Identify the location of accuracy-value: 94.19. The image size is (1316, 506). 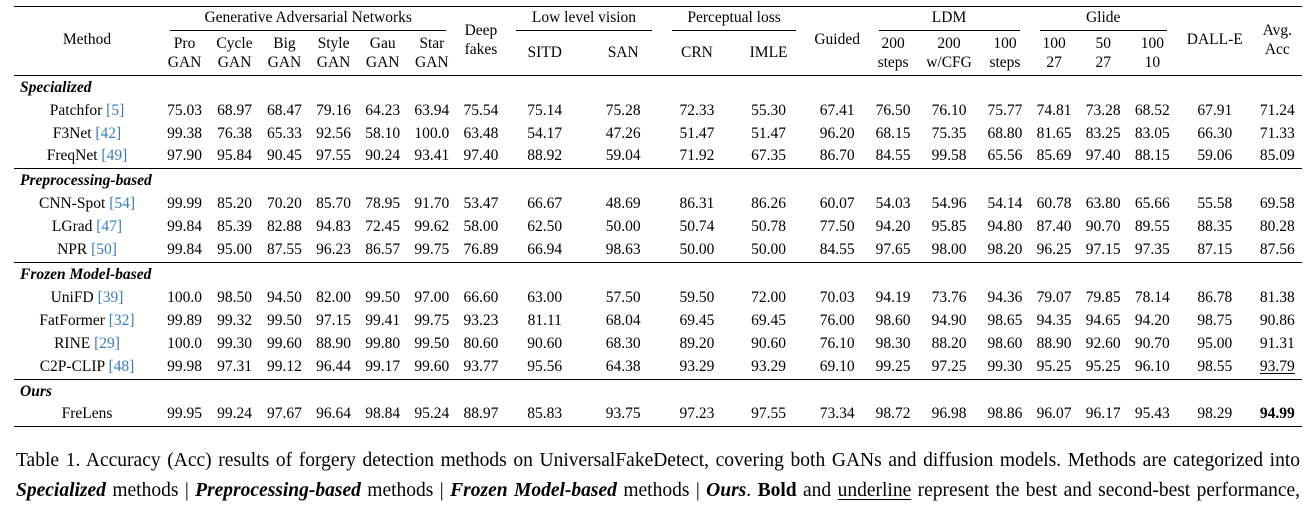
(893, 297).